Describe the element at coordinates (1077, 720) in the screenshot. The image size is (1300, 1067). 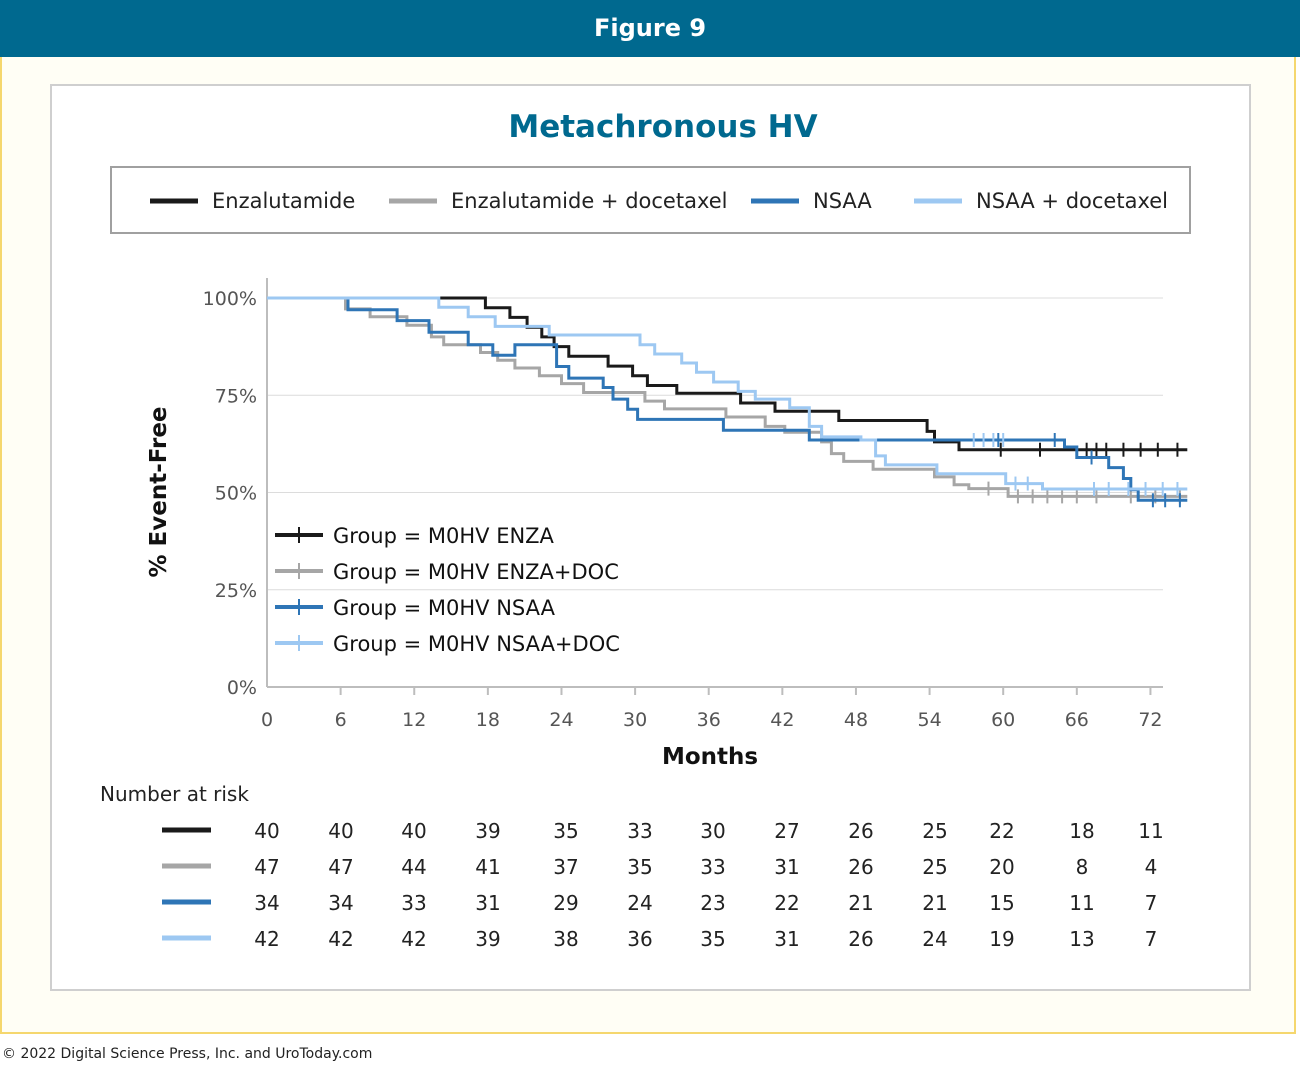
I see `x-tick-label: 66` at that location.